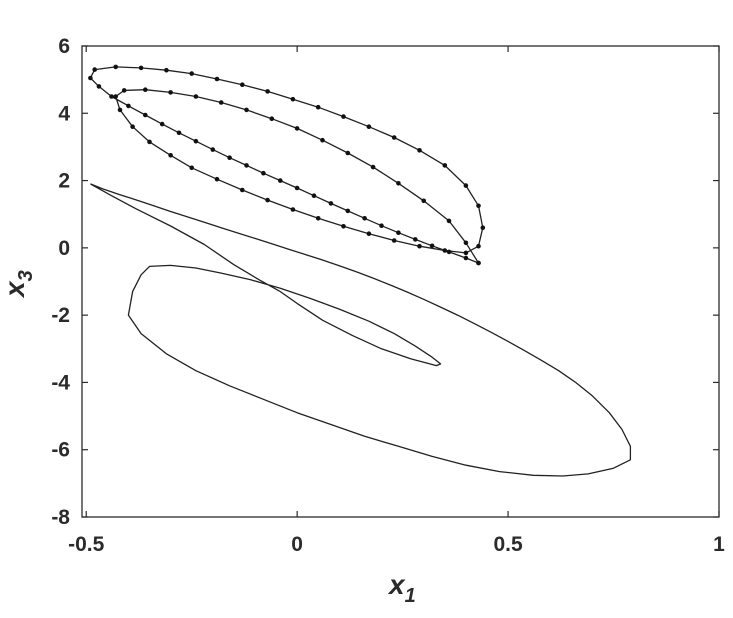  Describe the element at coordinates (60, 517) in the screenshot. I see `y-tick-label: -8` at that location.